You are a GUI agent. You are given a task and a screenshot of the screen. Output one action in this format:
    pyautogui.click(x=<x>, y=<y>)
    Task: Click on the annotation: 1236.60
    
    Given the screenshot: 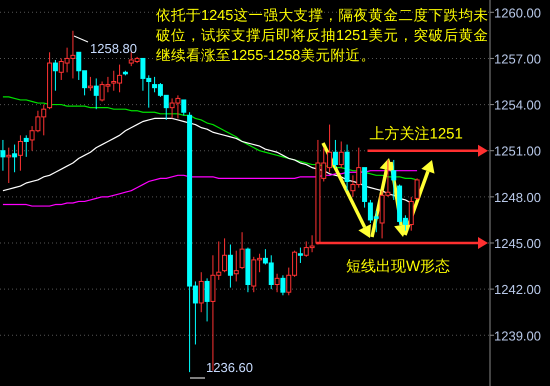 What is the action you would take?
    pyautogui.click(x=229, y=367)
    